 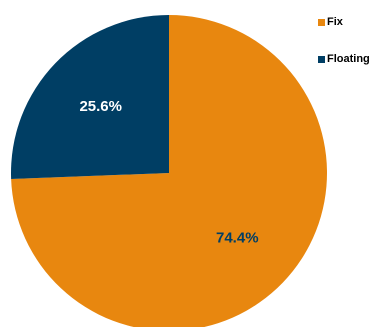 I want to click on legend-swatch-fix, so click(x=321, y=22).